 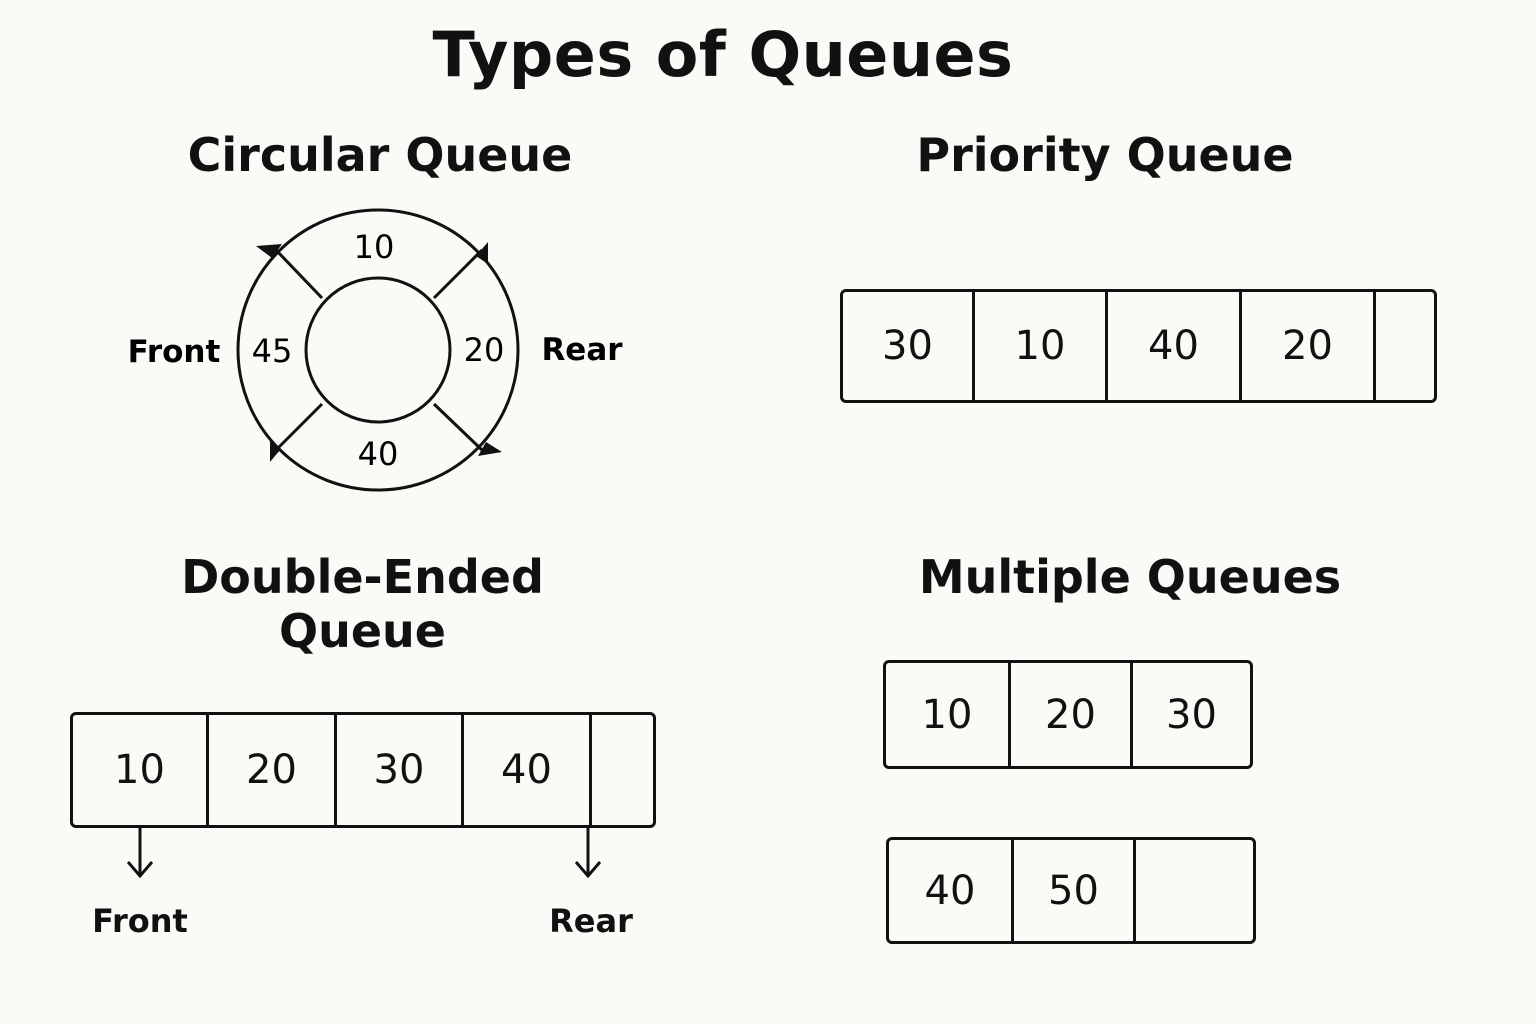 What do you see at coordinates (490, 449) in the screenshot?
I see `arrowhead-bottom-right` at bounding box center [490, 449].